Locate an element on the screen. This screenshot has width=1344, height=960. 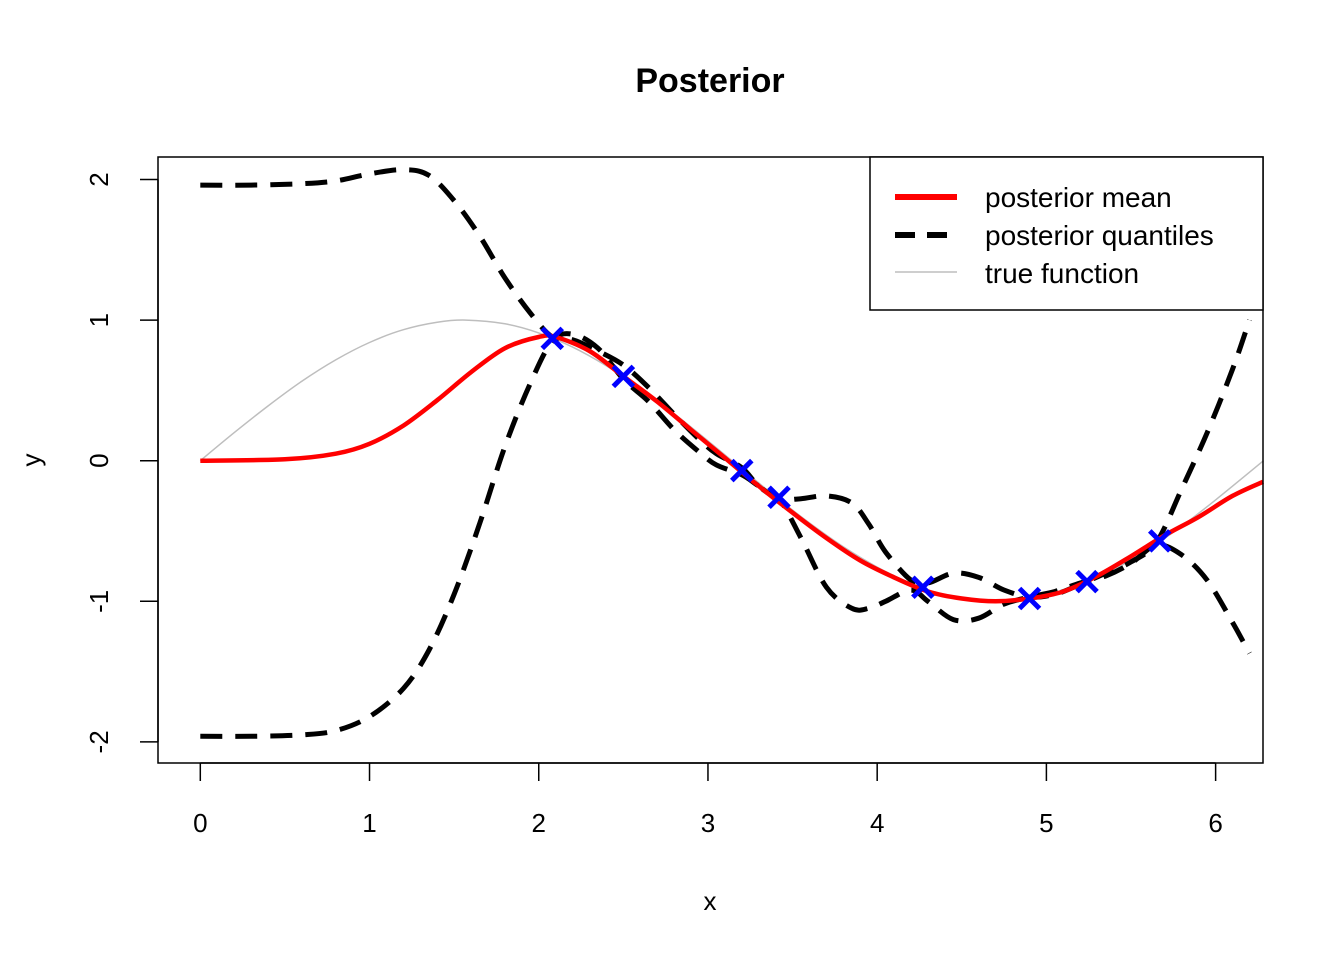
legend-label-posterior-mean: posterior mean is located at coordinates (1078, 197).